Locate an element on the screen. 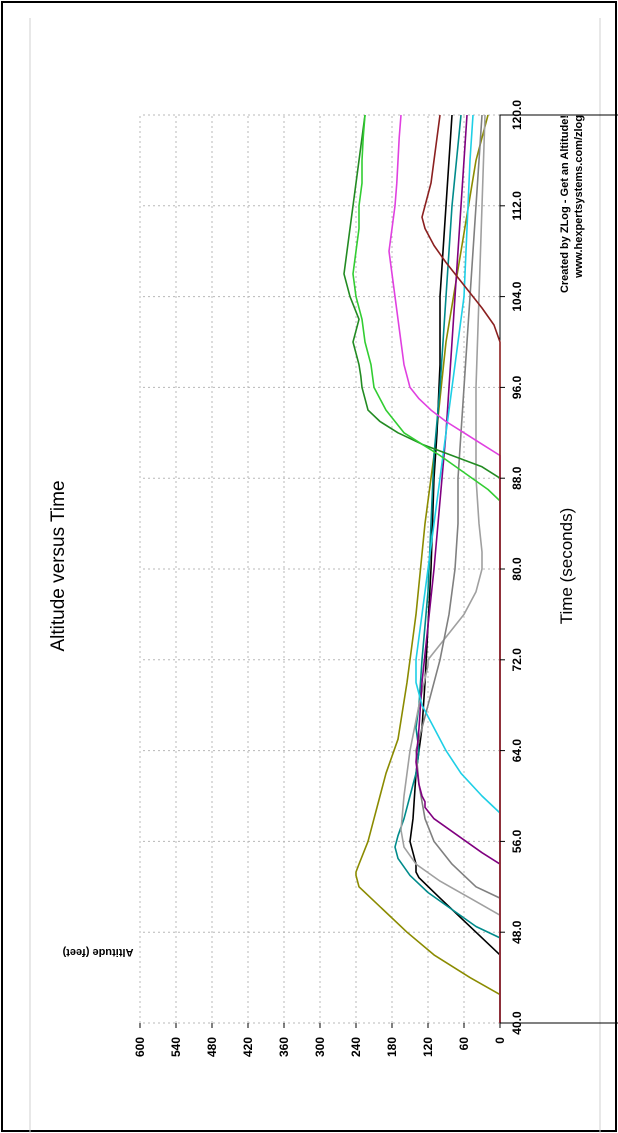 The height and width of the screenshot is (1133, 618). x-tick-label: 40.0 is located at coordinates (517, 1023).